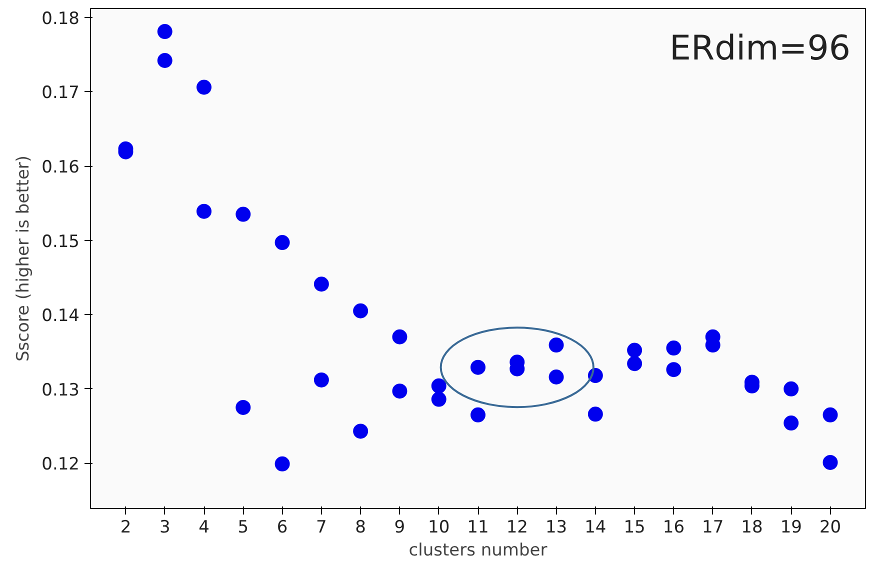 The height and width of the screenshot is (563, 869). What do you see at coordinates (24, 258) in the screenshot?
I see `y-axis-title: Sscore (higher is better)` at bounding box center [24, 258].